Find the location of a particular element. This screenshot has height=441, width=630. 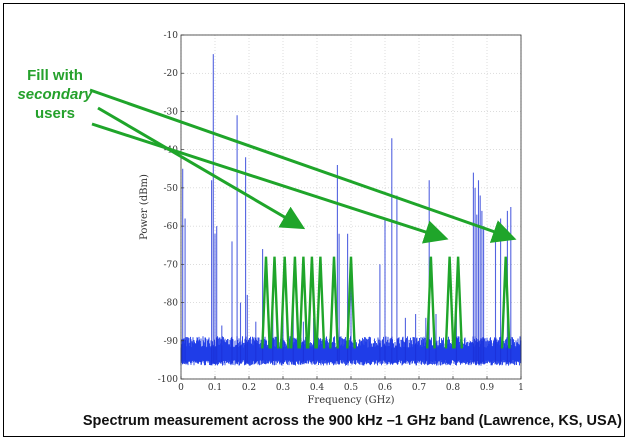

annotation-line-2: secondary is located at coordinates (55, 94).